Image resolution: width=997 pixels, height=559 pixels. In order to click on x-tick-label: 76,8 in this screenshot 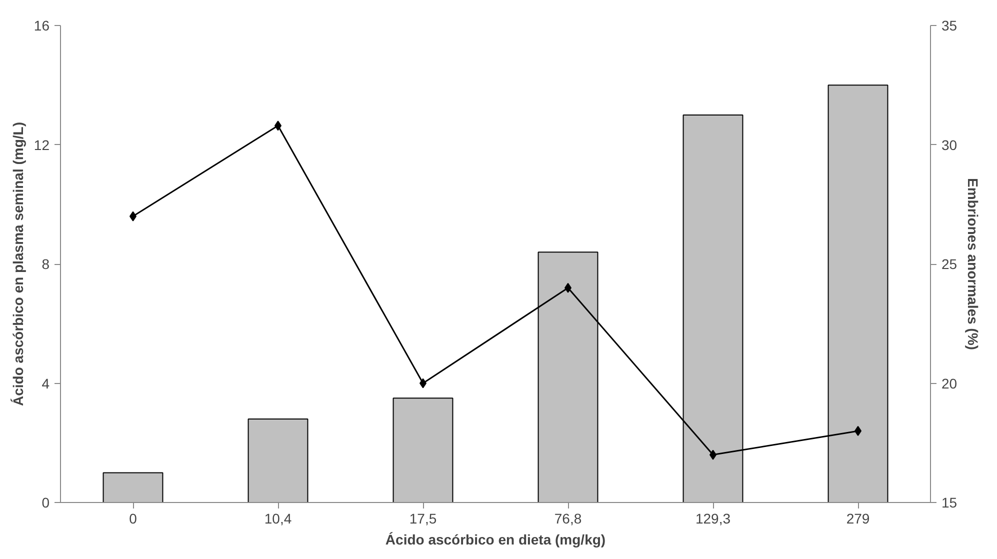, I will do `click(568, 518)`.